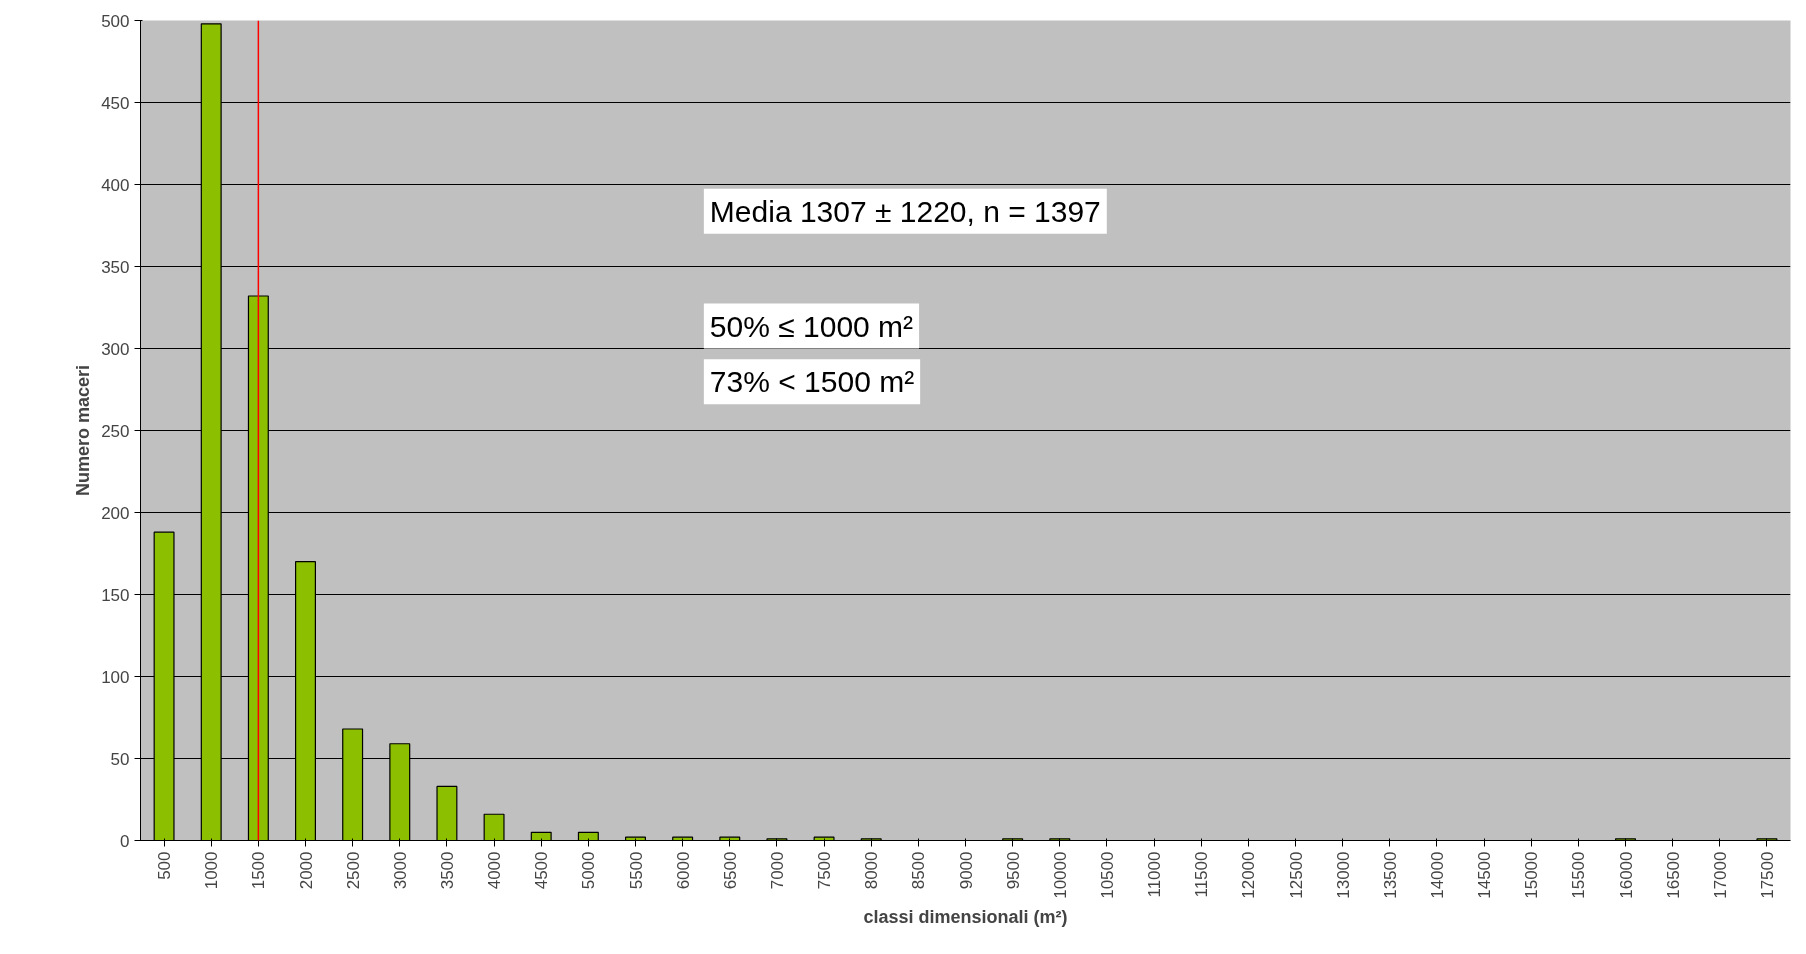 The height and width of the screenshot is (954, 1806). What do you see at coordinates (1532, 875) in the screenshot?
I see `x-tick-label: 15000` at bounding box center [1532, 875].